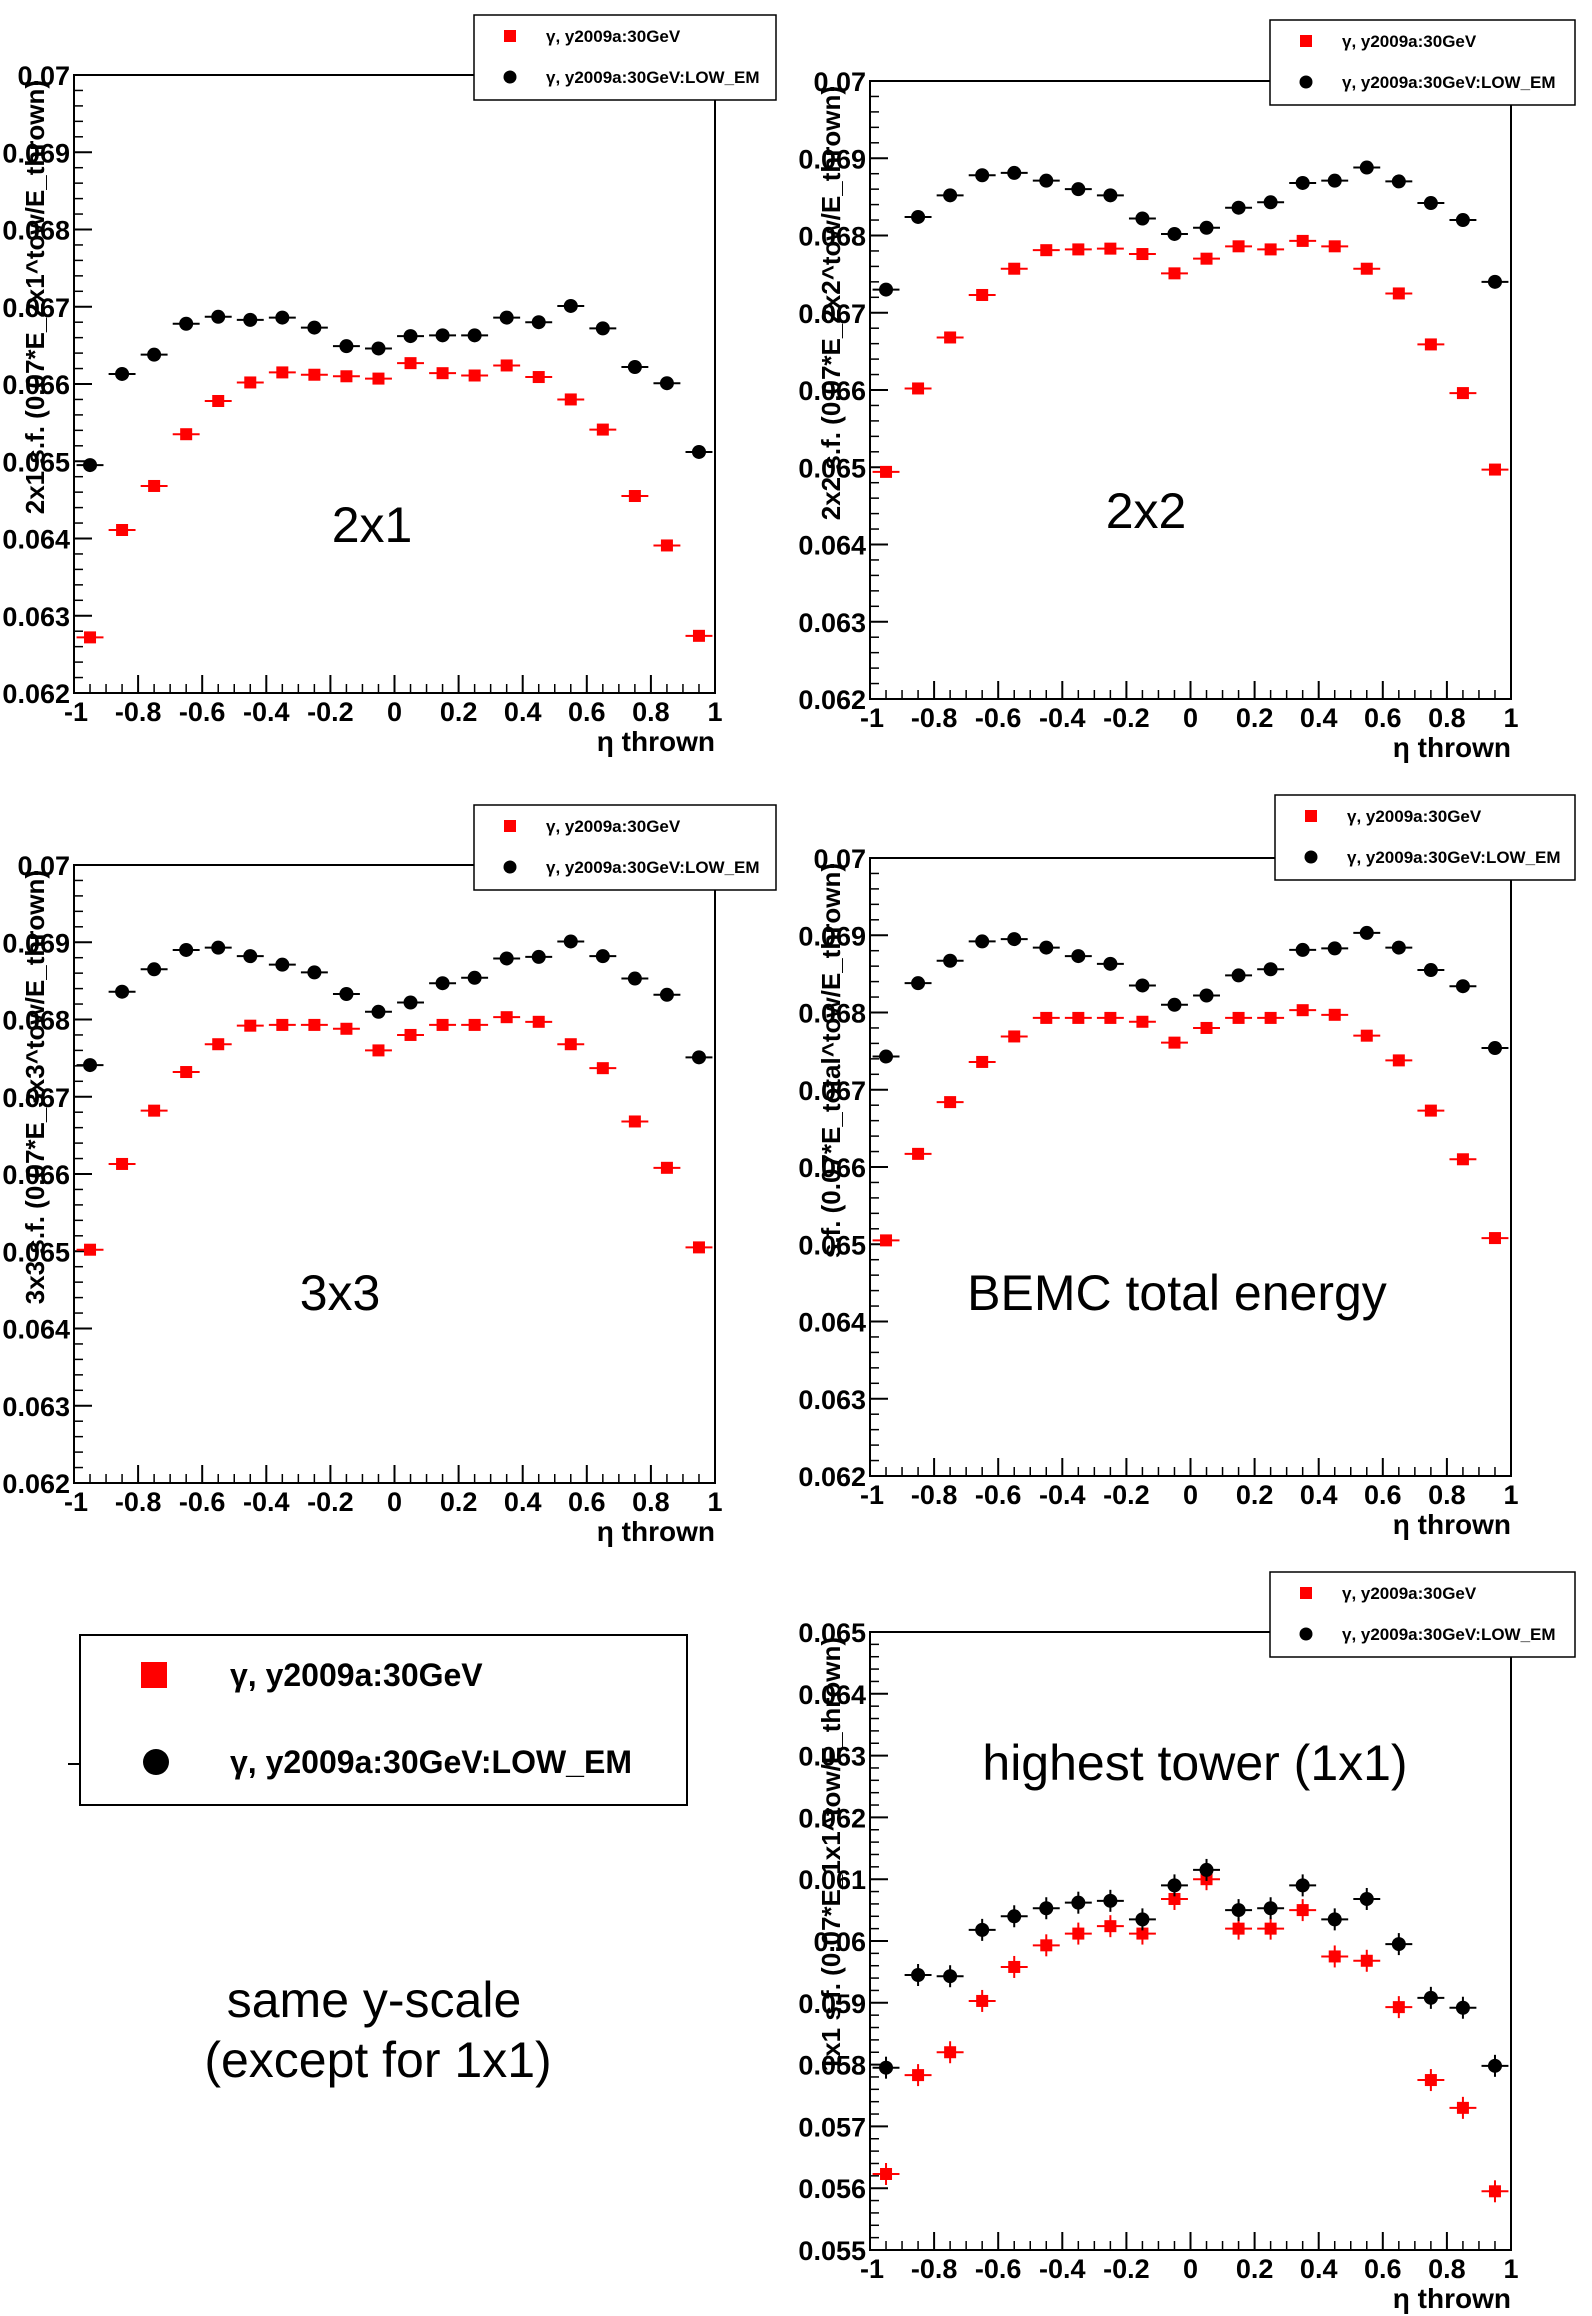 The image size is (1592, 2316). I want to click on y-tick-label: 0.062, so click(832, 1477).